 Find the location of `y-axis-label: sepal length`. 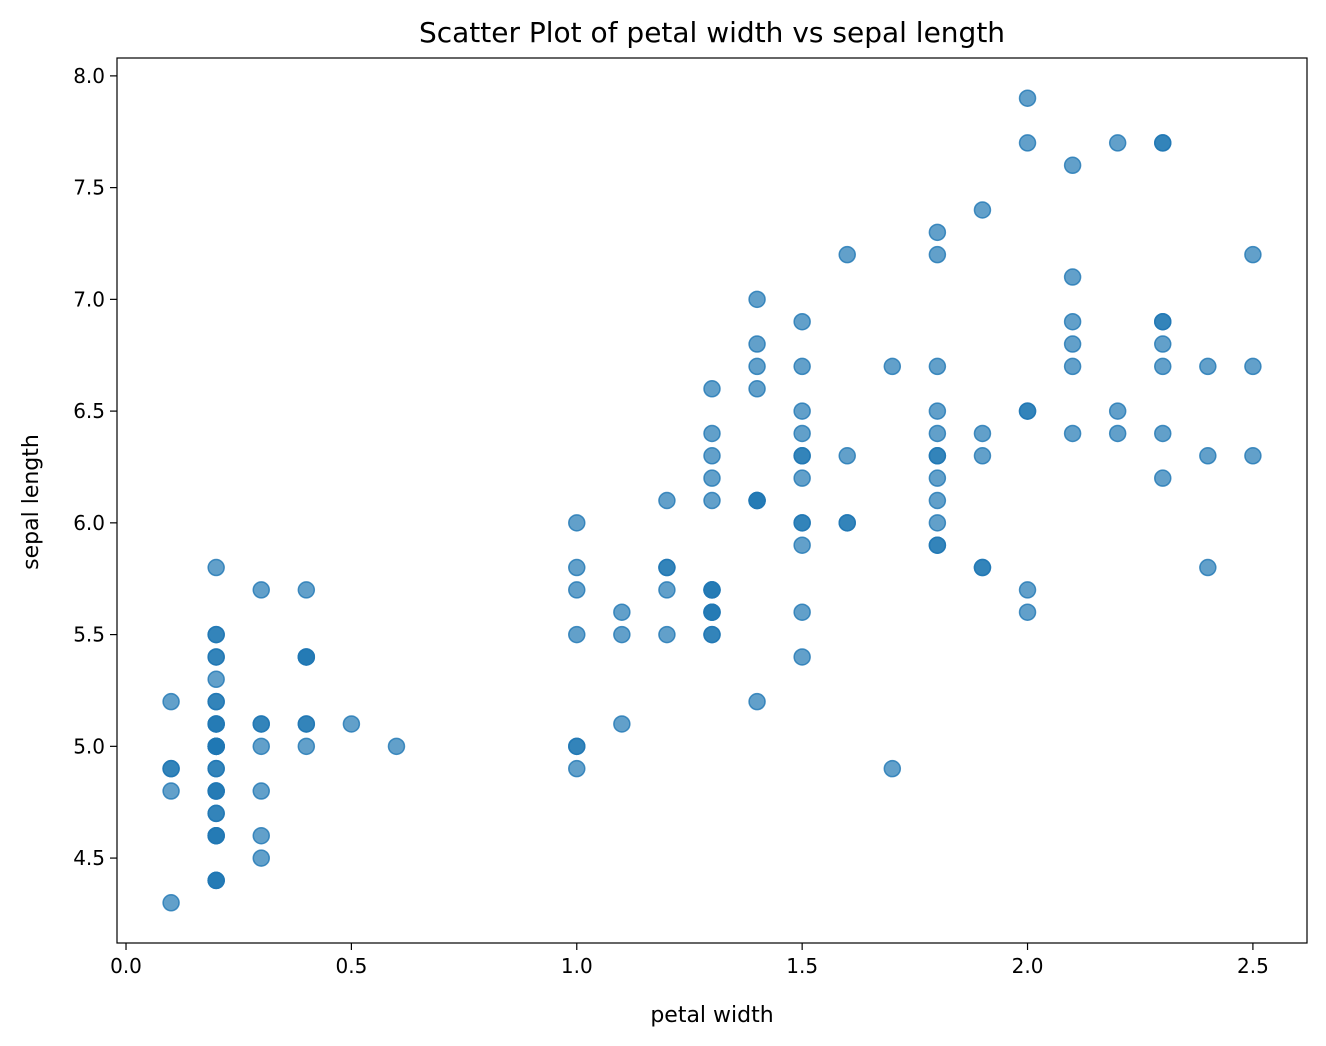

y-axis-label: sepal length is located at coordinates (31, 502).